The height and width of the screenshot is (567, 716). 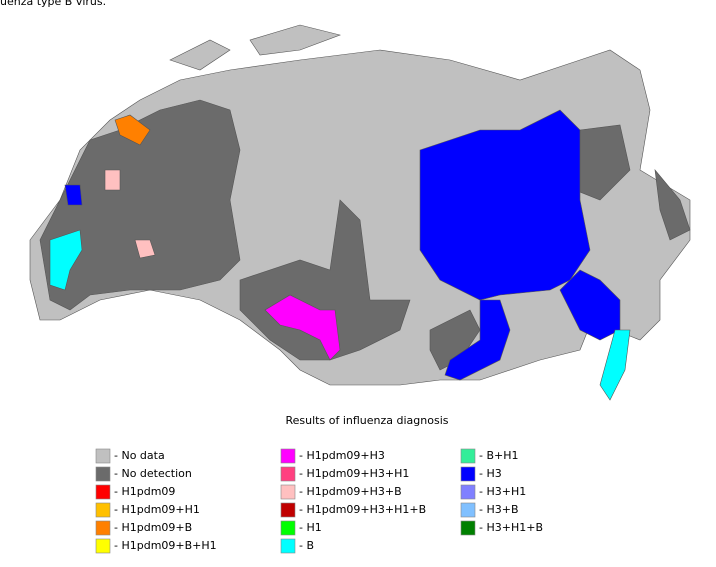 What do you see at coordinates (350, 491) in the screenshot?
I see `legend-label: - H1pdm09+H3+B` at bounding box center [350, 491].